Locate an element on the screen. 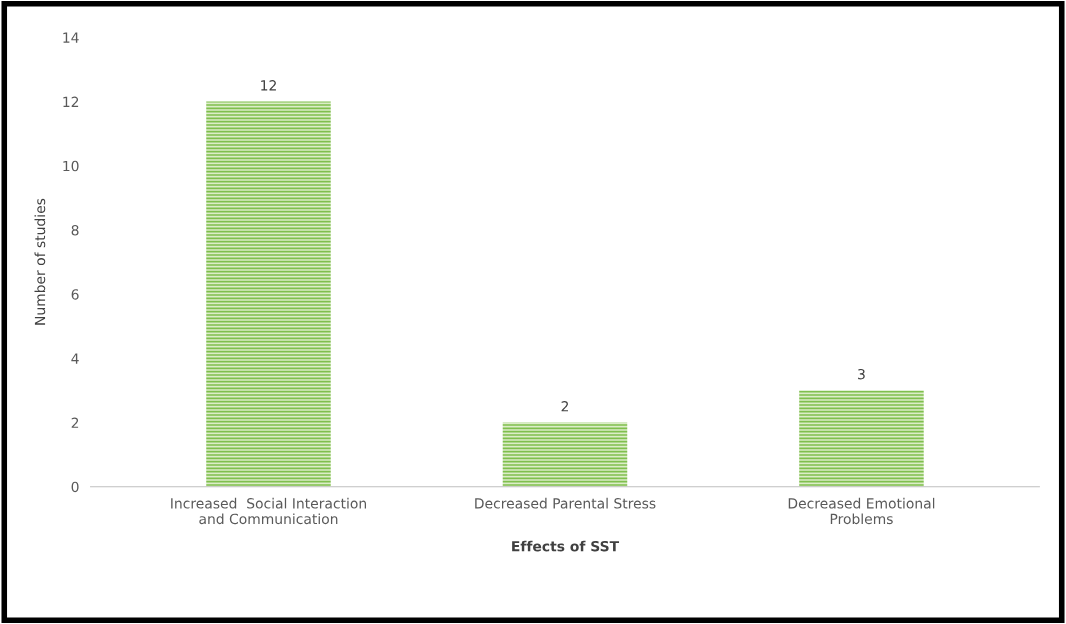 The image size is (1066, 624). data-label: 12 is located at coordinates (268, 85).